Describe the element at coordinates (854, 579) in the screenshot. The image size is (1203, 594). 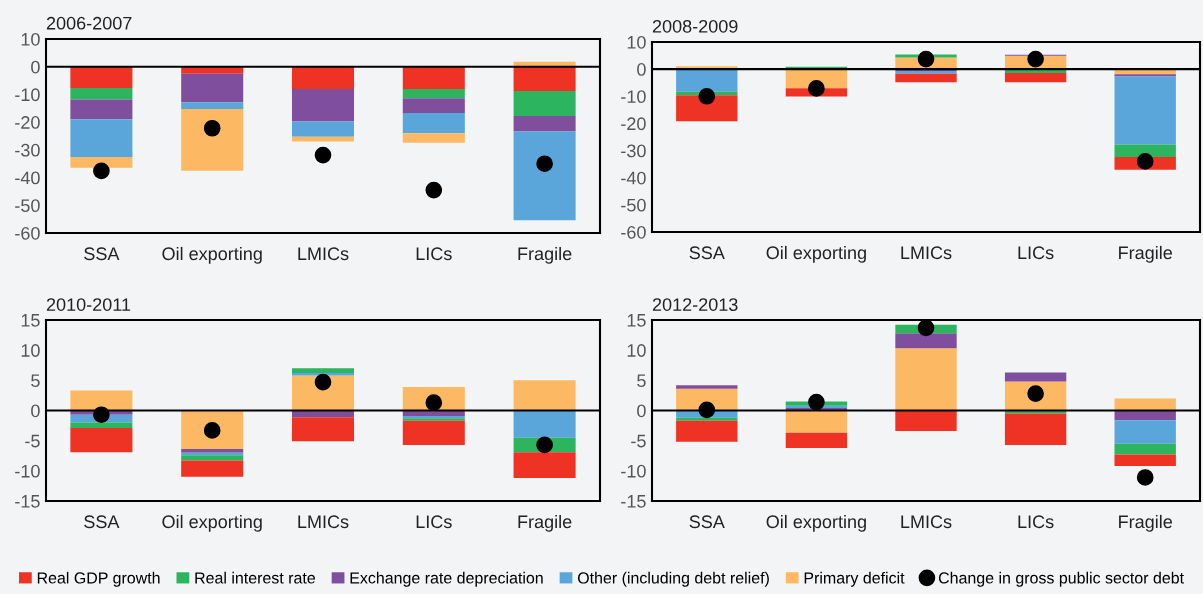
I see `legend-label: Primary deficit` at that location.